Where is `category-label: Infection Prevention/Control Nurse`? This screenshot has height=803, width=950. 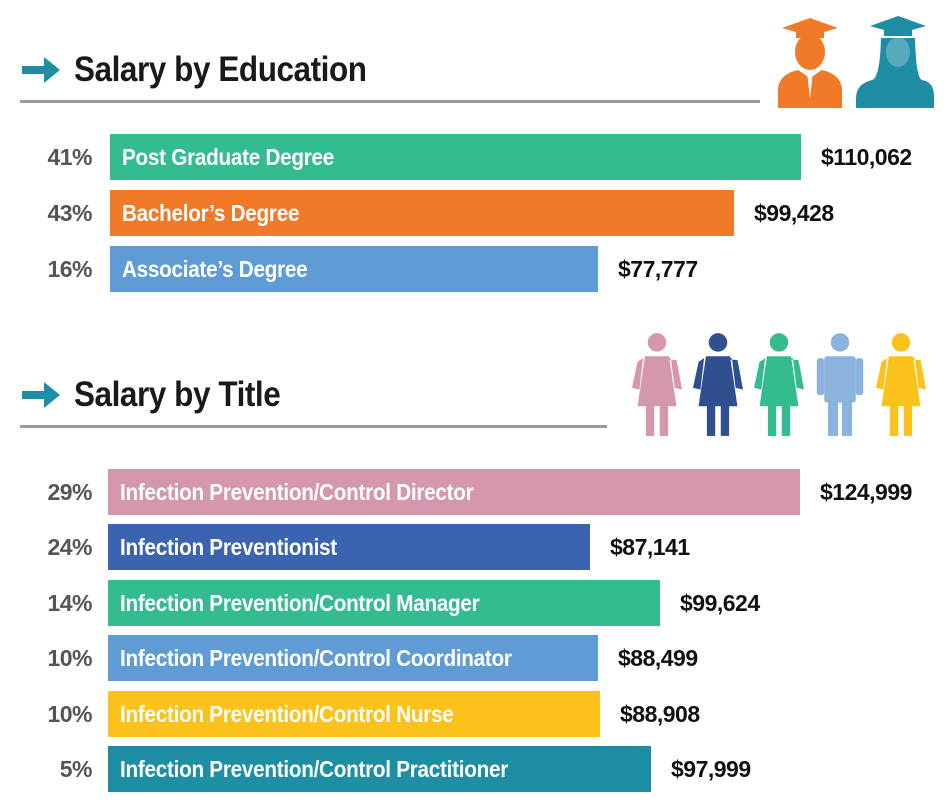
category-label: Infection Prevention/Control Nurse is located at coordinates (287, 714).